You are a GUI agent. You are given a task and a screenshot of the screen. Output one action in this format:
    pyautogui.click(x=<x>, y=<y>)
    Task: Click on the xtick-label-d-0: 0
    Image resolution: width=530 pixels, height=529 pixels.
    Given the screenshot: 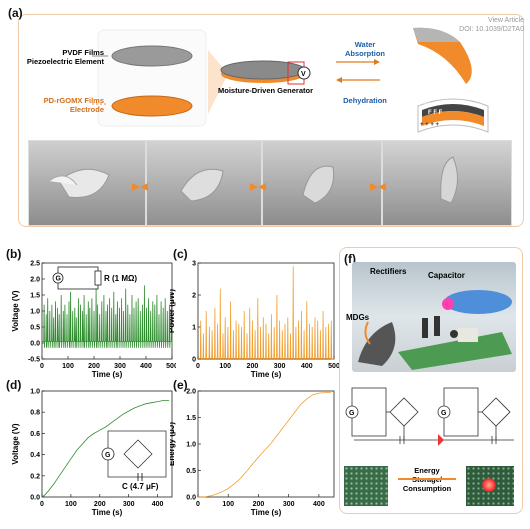 What is the action you would take?
    pyautogui.click(x=42, y=504)
    